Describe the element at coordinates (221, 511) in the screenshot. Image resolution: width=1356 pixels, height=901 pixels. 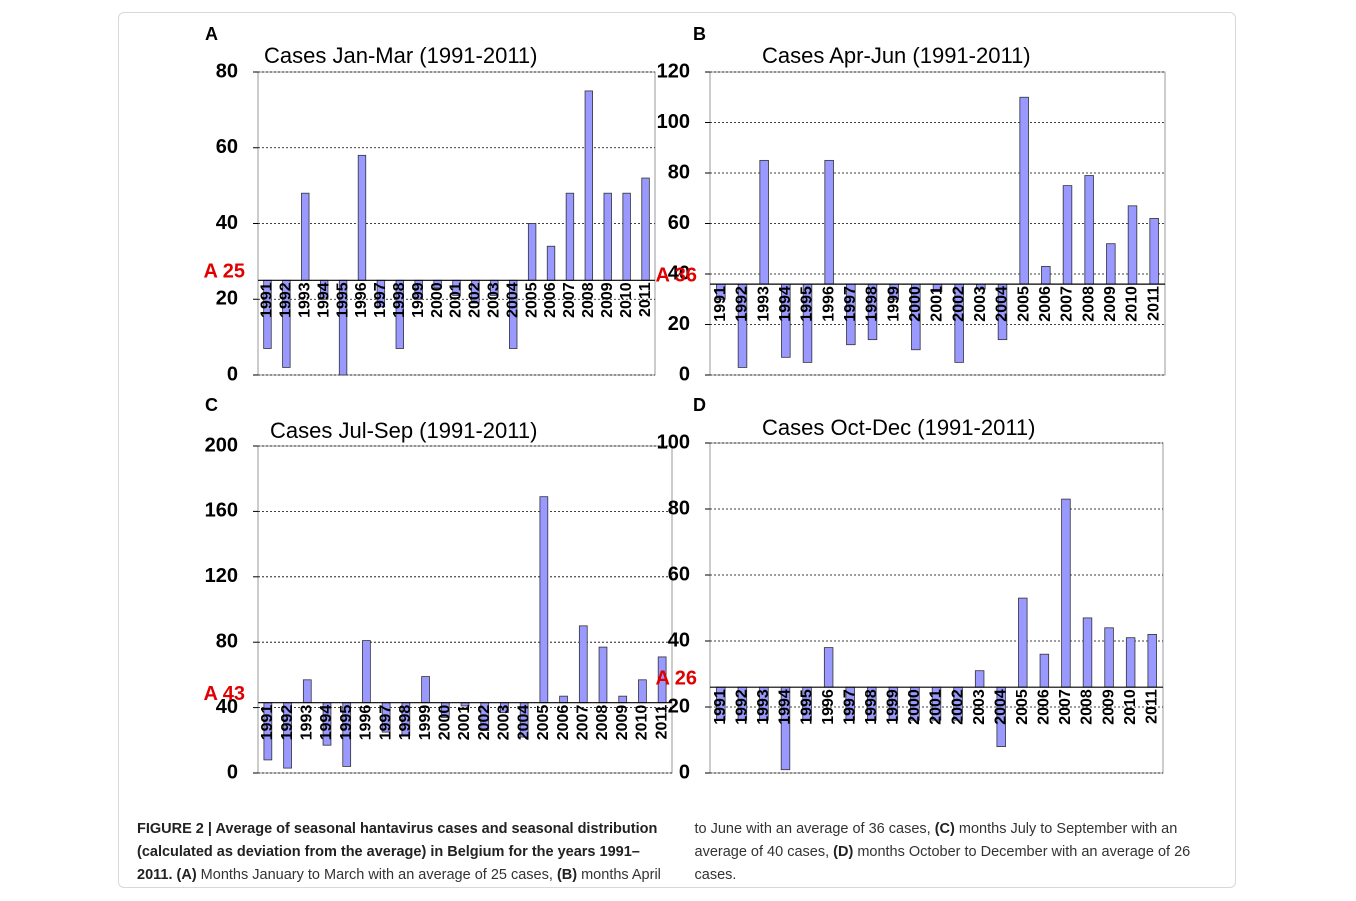
I see `y-tick-label: 160` at that location.